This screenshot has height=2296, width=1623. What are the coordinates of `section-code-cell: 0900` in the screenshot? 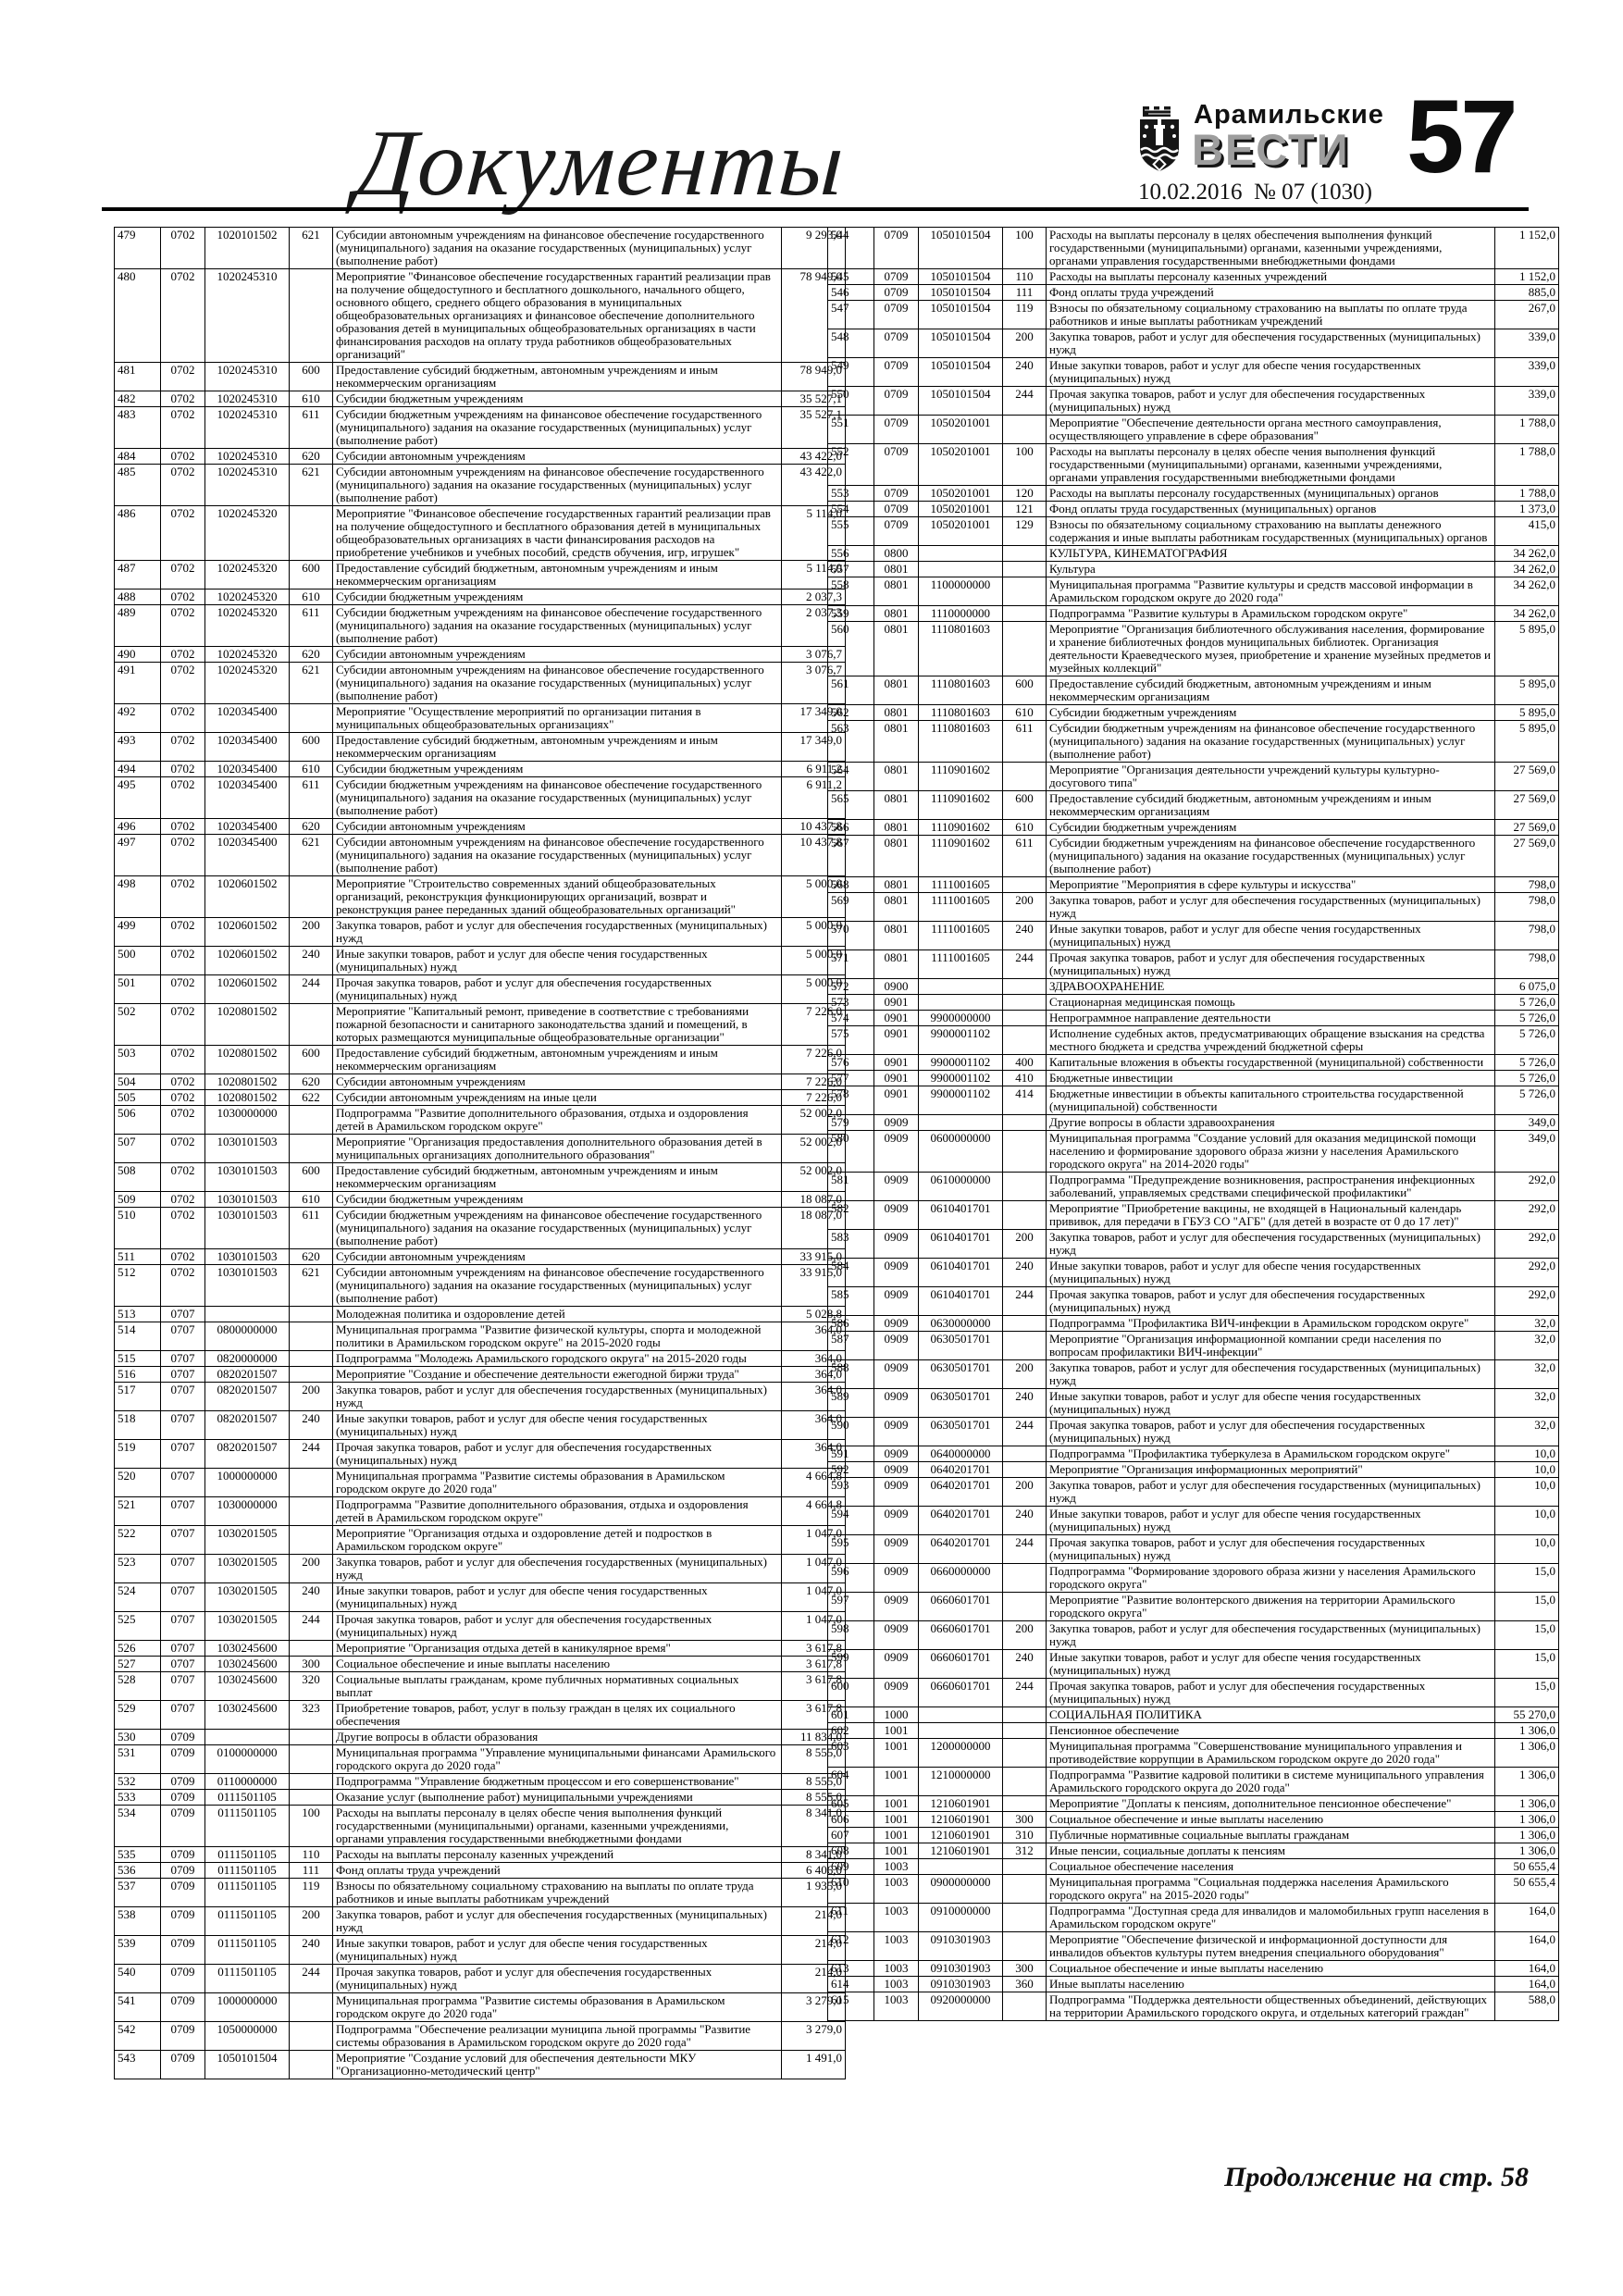 It's located at (896, 986).